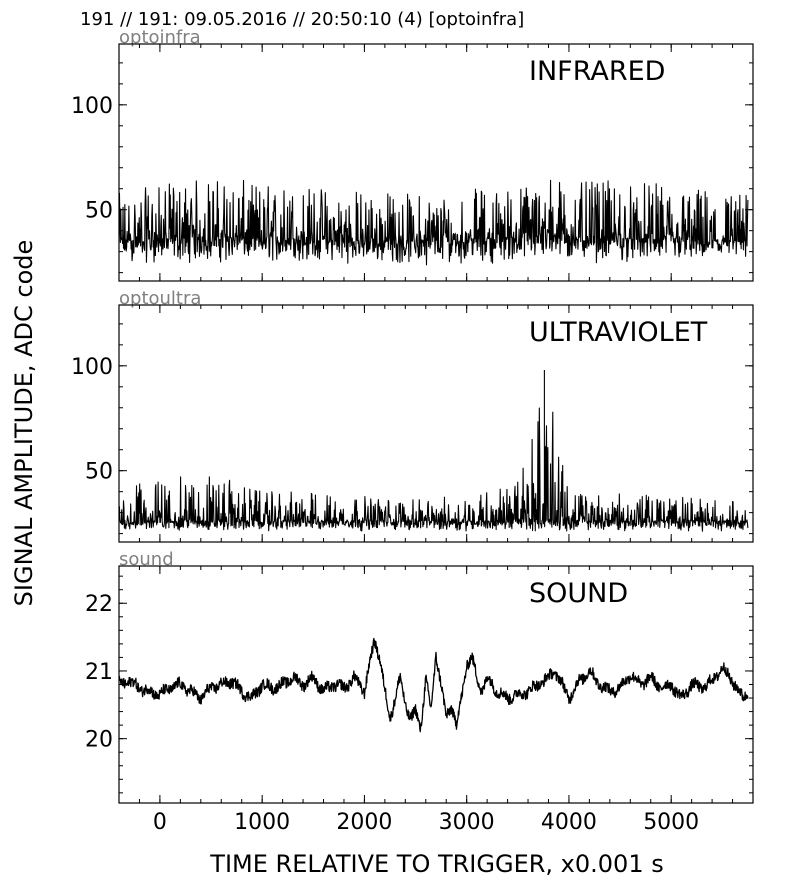 The height and width of the screenshot is (882, 792). I want to click on y-tick-label: 22, so click(99, 604).